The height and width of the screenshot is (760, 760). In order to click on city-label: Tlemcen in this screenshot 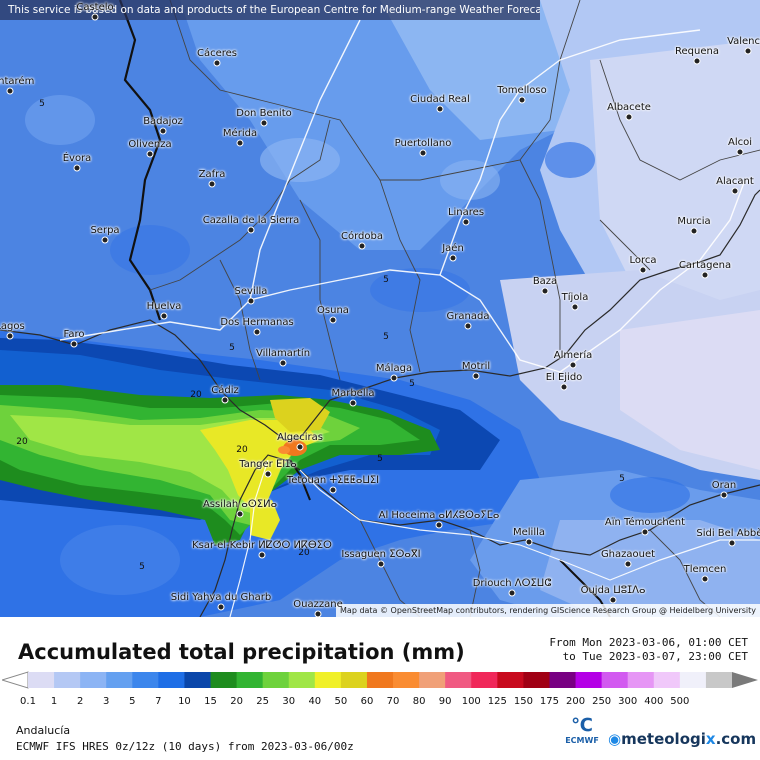, I will do `click(705, 569)`.